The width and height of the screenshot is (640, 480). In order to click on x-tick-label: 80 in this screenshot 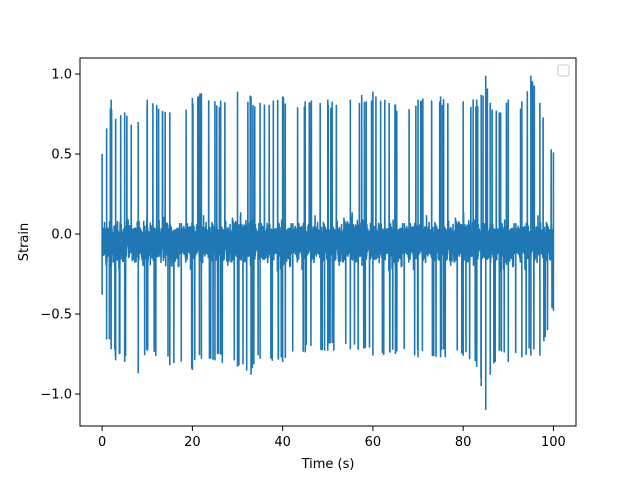, I will do `click(463, 442)`.